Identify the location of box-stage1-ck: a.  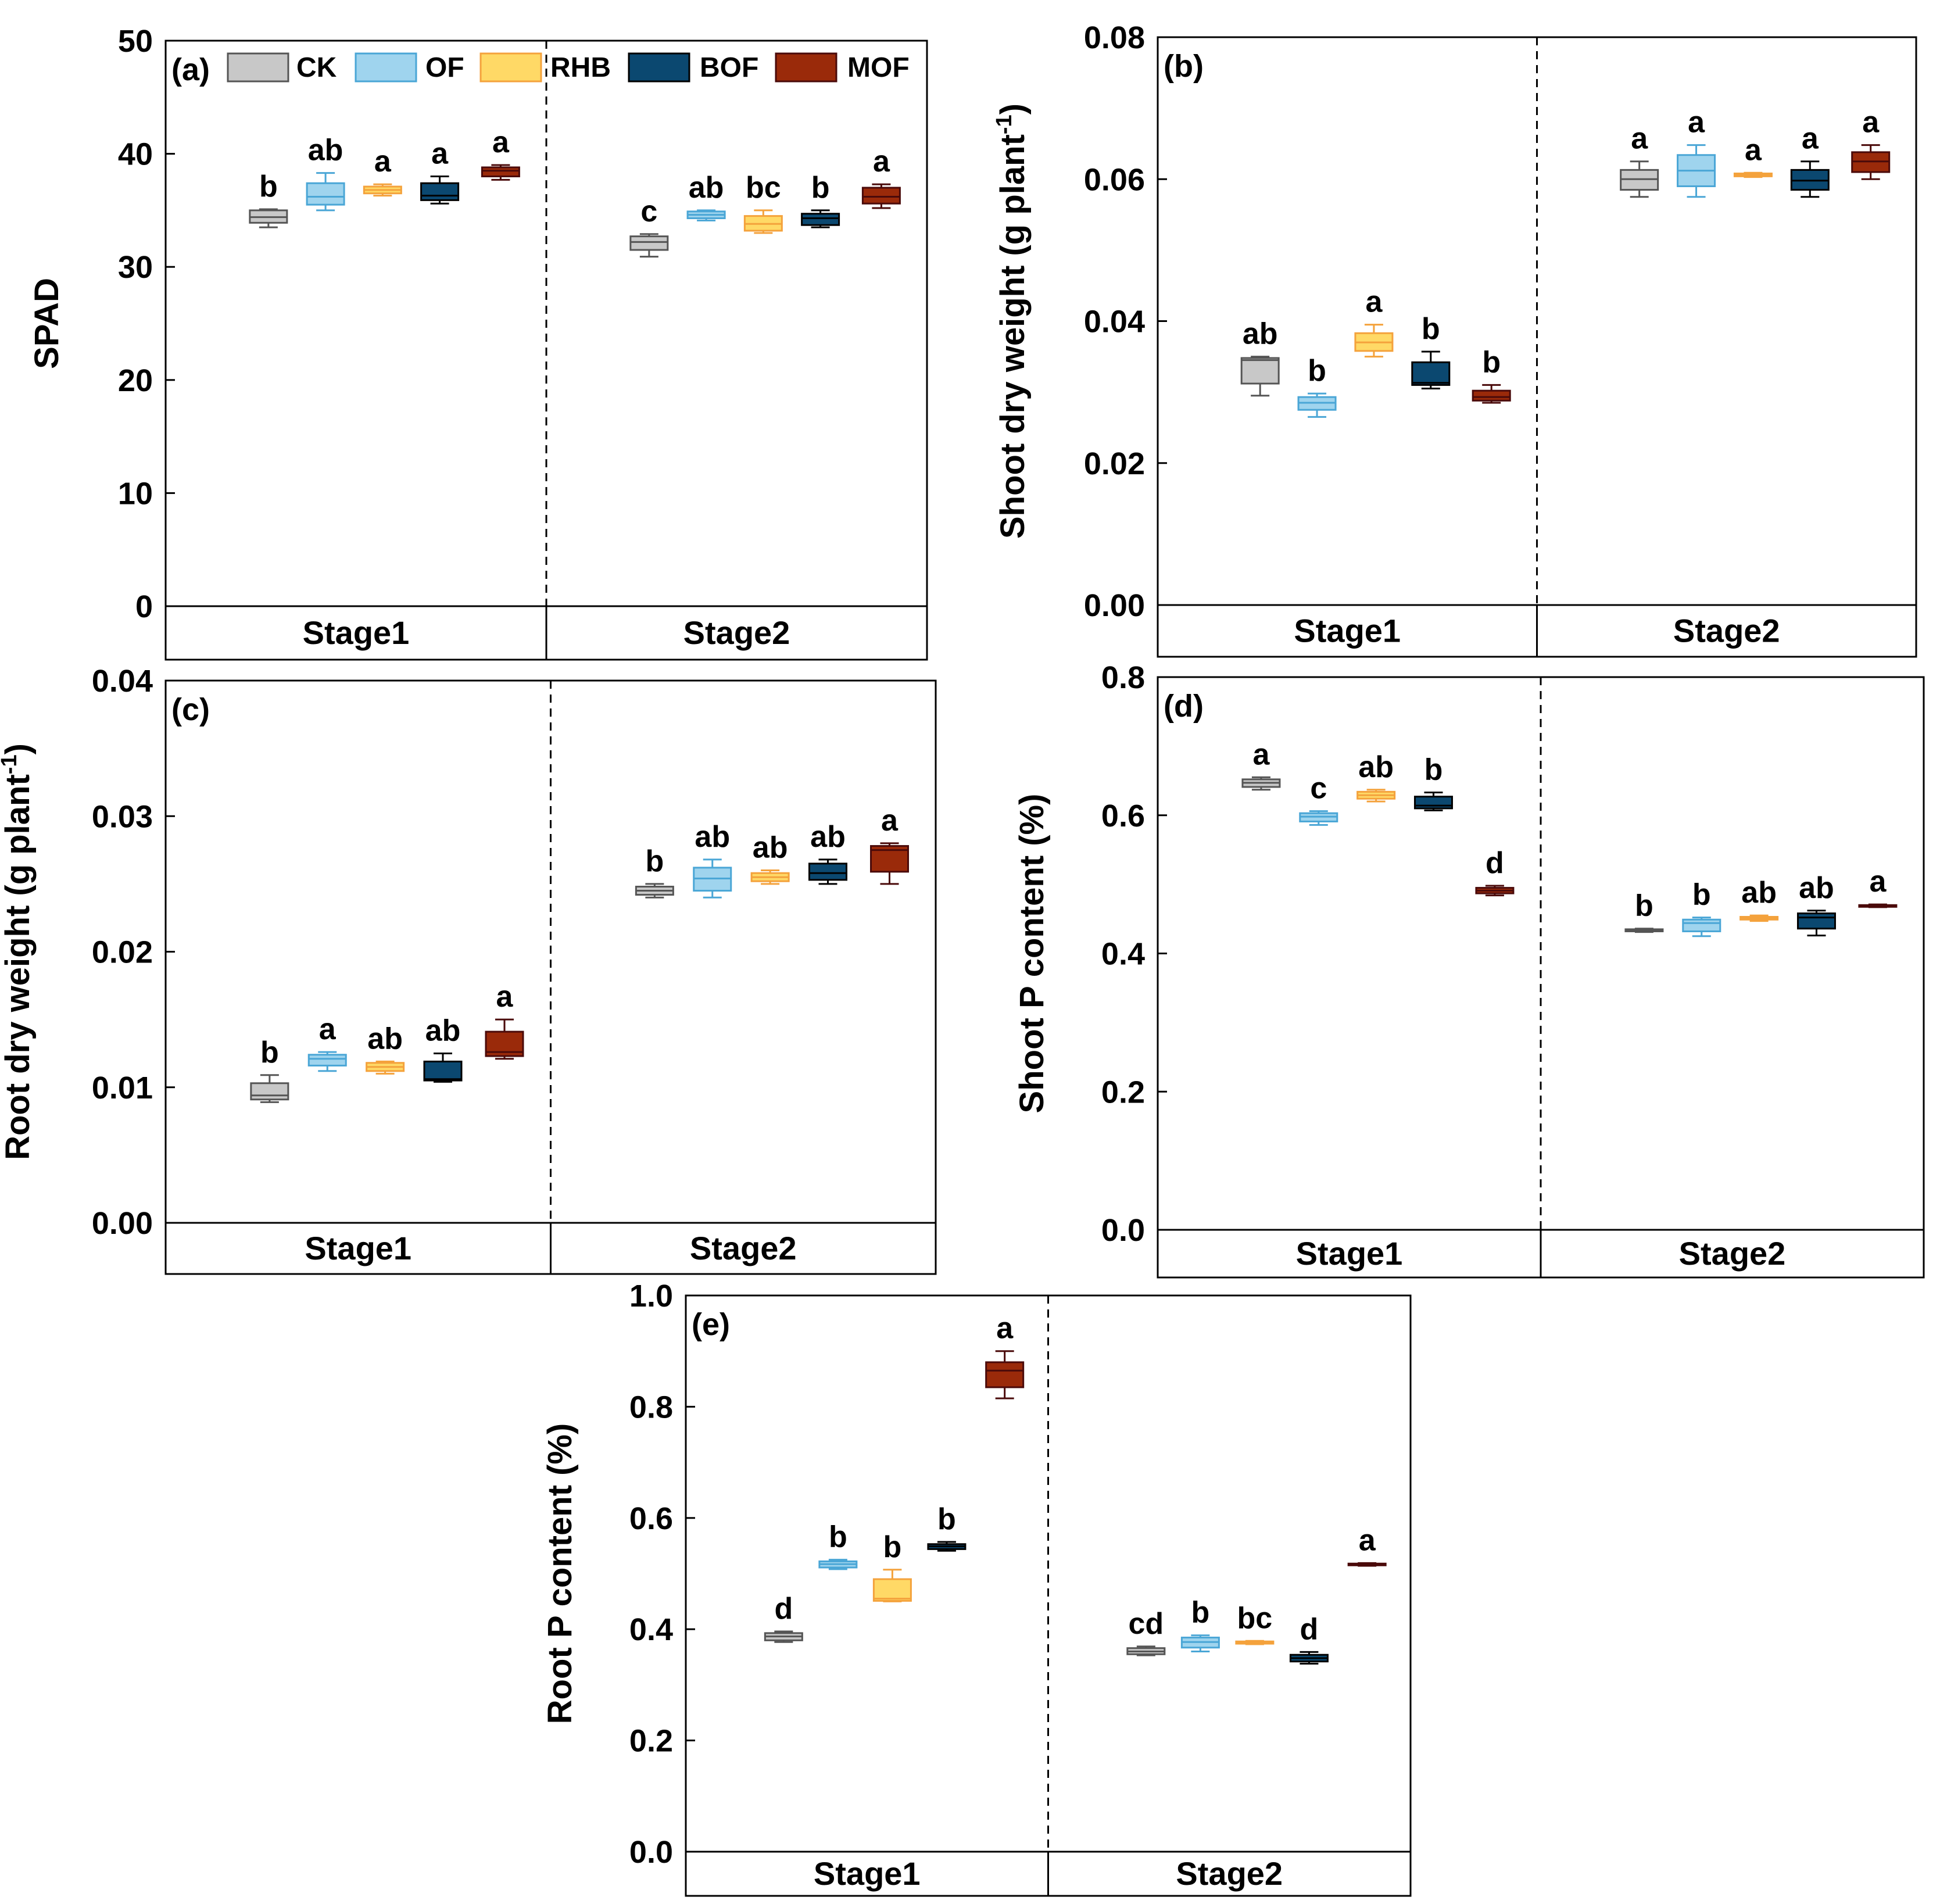
(1261, 764).